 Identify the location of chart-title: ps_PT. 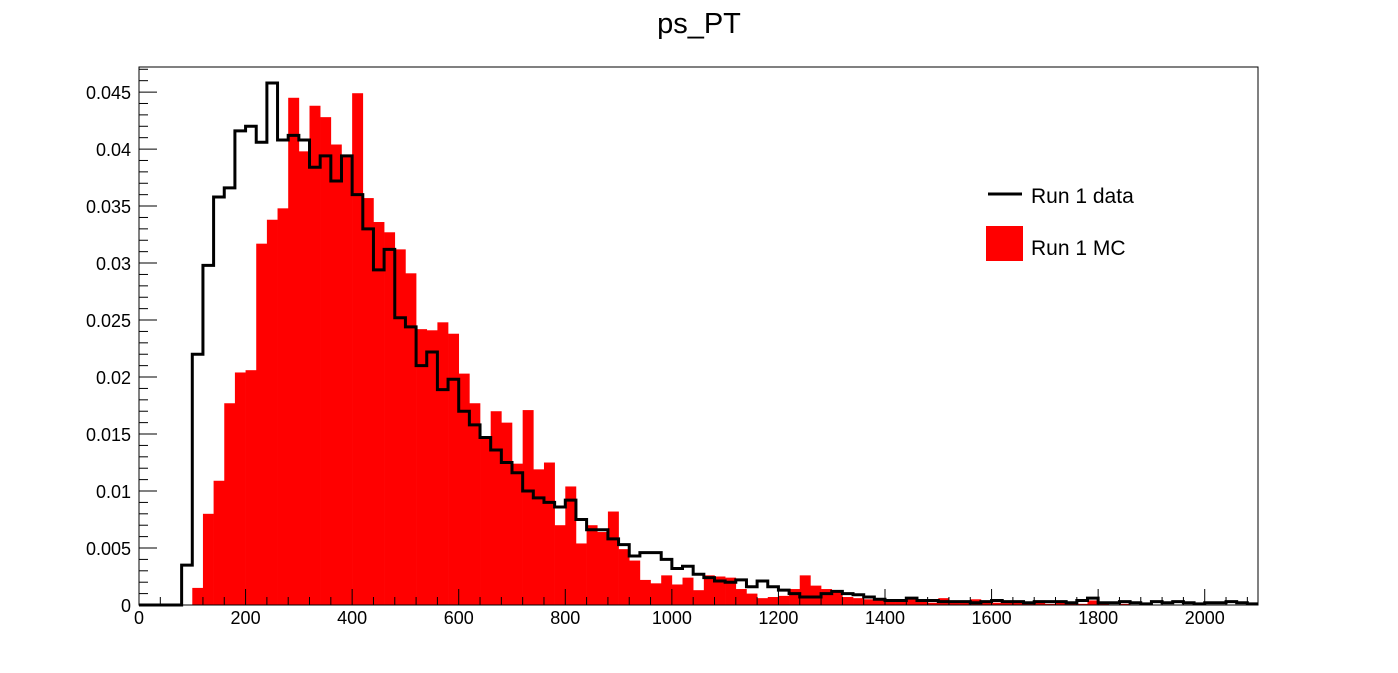
(699, 24).